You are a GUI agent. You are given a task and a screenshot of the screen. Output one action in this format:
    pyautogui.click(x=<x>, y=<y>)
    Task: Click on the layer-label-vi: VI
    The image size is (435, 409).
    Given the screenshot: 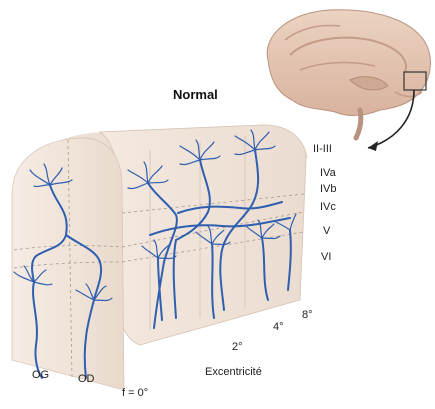 What is the action you would take?
    pyautogui.click(x=326, y=257)
    